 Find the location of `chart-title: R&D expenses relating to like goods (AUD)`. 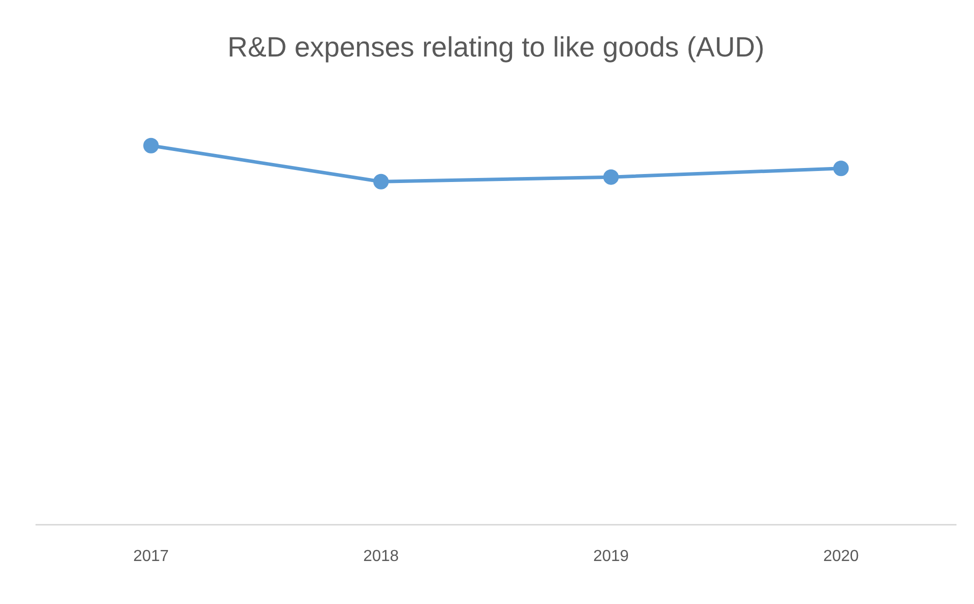

chart-title: R&D expenses relating to like goods (AUD) is located at coordinates (496, 47).